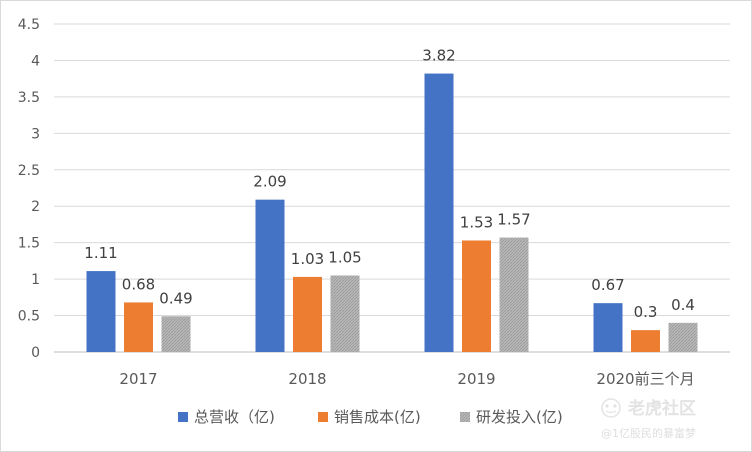 Image resolution: width=752 pixels, height=452 pixels. I want to click on bar-1-2020前三个月, so click(608, 327).